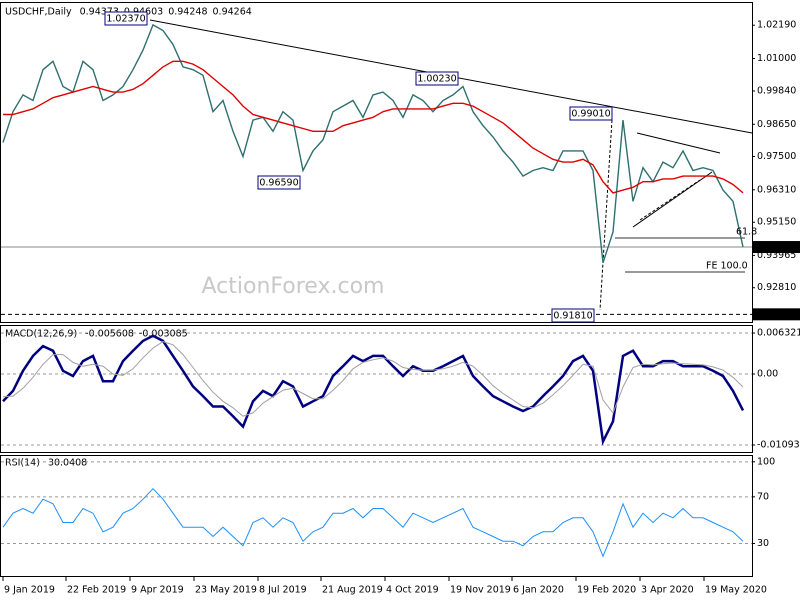 Image resolution: width=800 pixels, height=600 pixels. What do you see at coordinates (763, 543) in the screenshot?
I see `y-tick-label: 30` at bounding box center [763, 543].